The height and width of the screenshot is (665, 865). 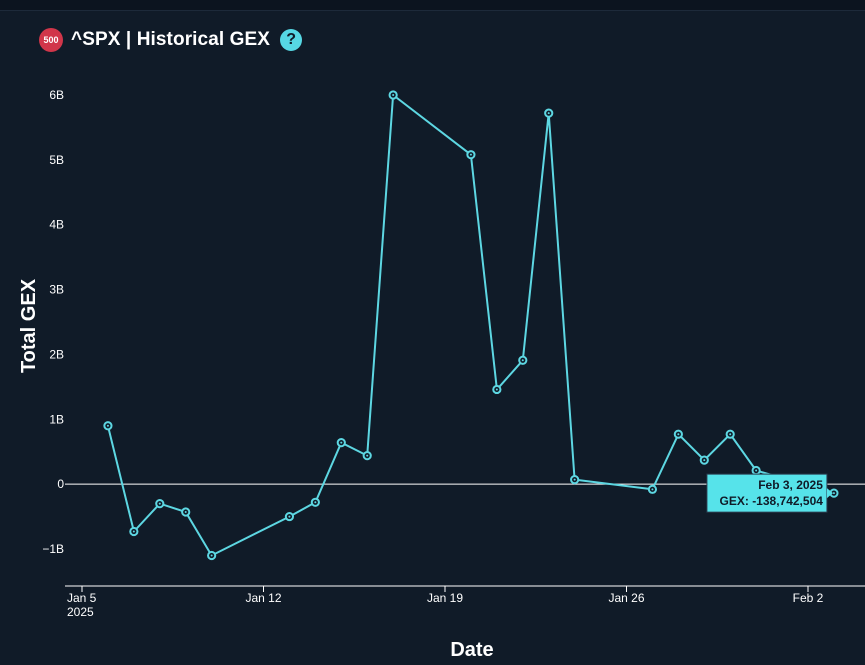 What do you see at coordinates (291, 40) in the screenshot?
I see `question-mark-icon: ?` at bounding box center [291, 40].